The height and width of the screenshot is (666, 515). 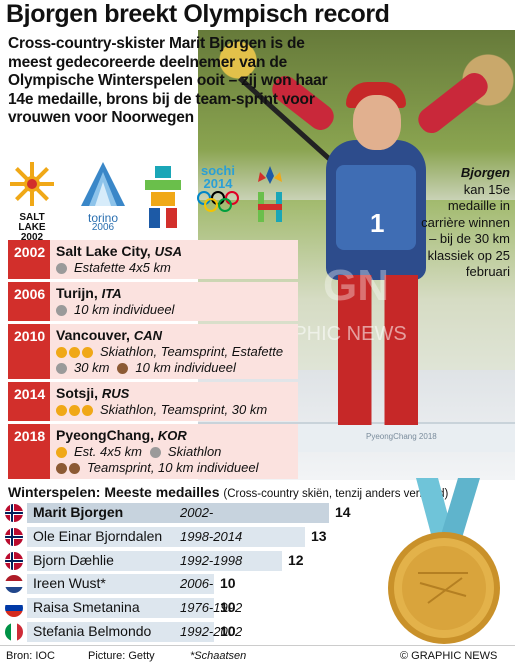 I want to click on pyeongchang-emblem-icon, so click(x=270, y=194).